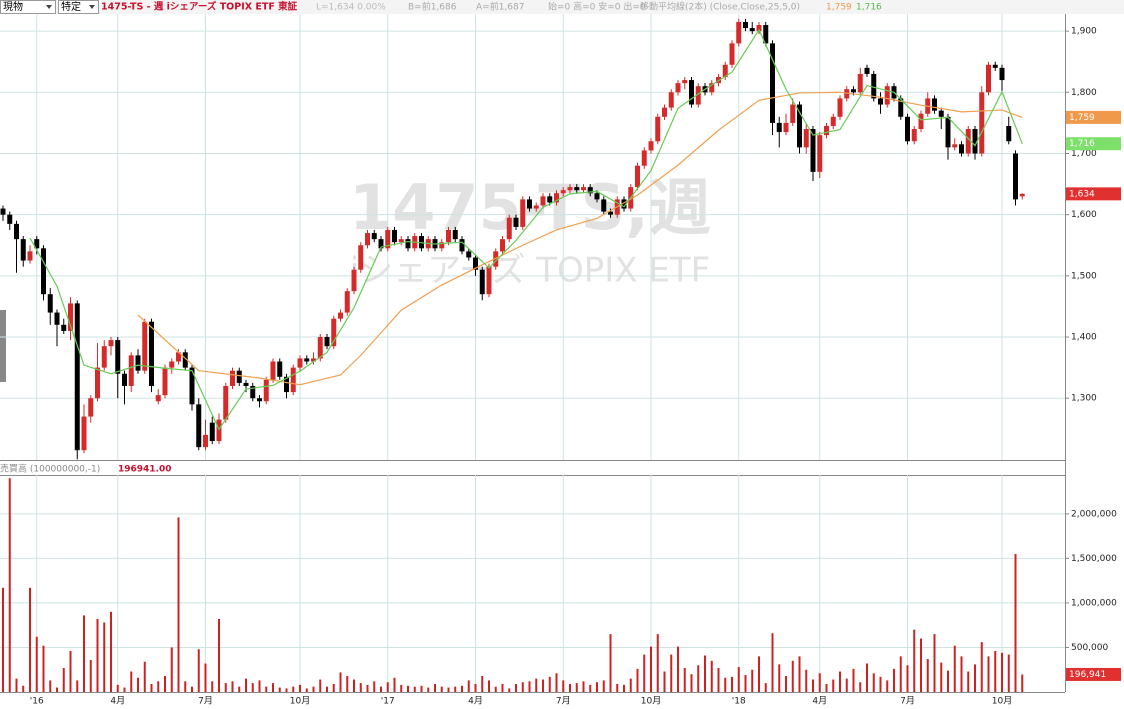 This screenshot has height=709, width=1124. I want to click on x-tick-label: '17, so click(388, 702).